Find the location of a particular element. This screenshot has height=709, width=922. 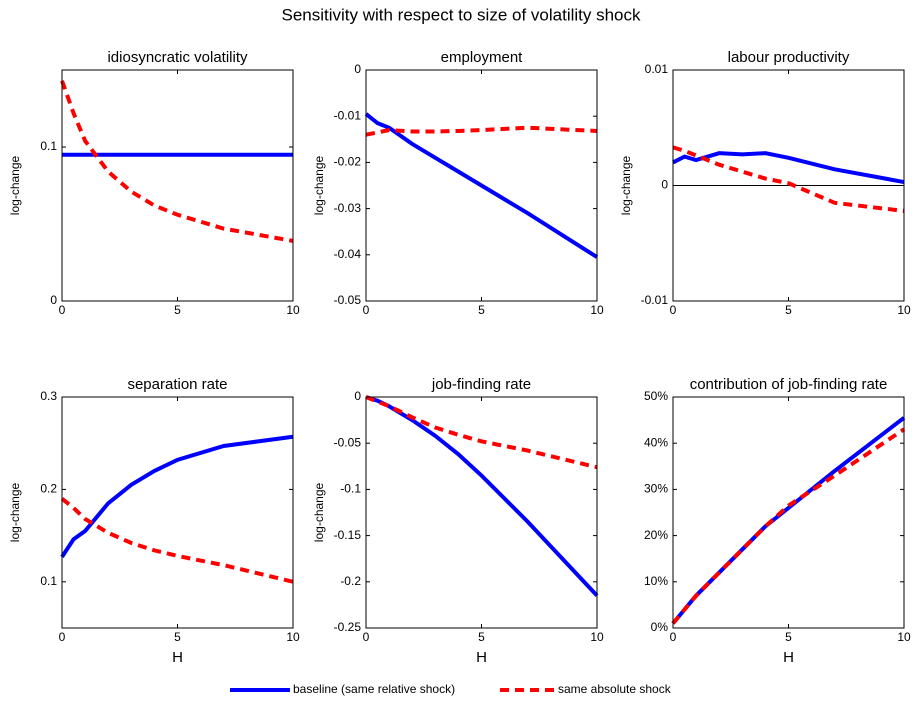

subplot-title: labour productivity is located at coordinates (789, 57).